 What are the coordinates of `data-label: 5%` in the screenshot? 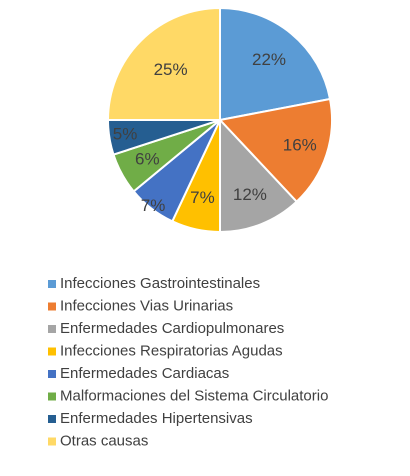 It's located at (125, 134).